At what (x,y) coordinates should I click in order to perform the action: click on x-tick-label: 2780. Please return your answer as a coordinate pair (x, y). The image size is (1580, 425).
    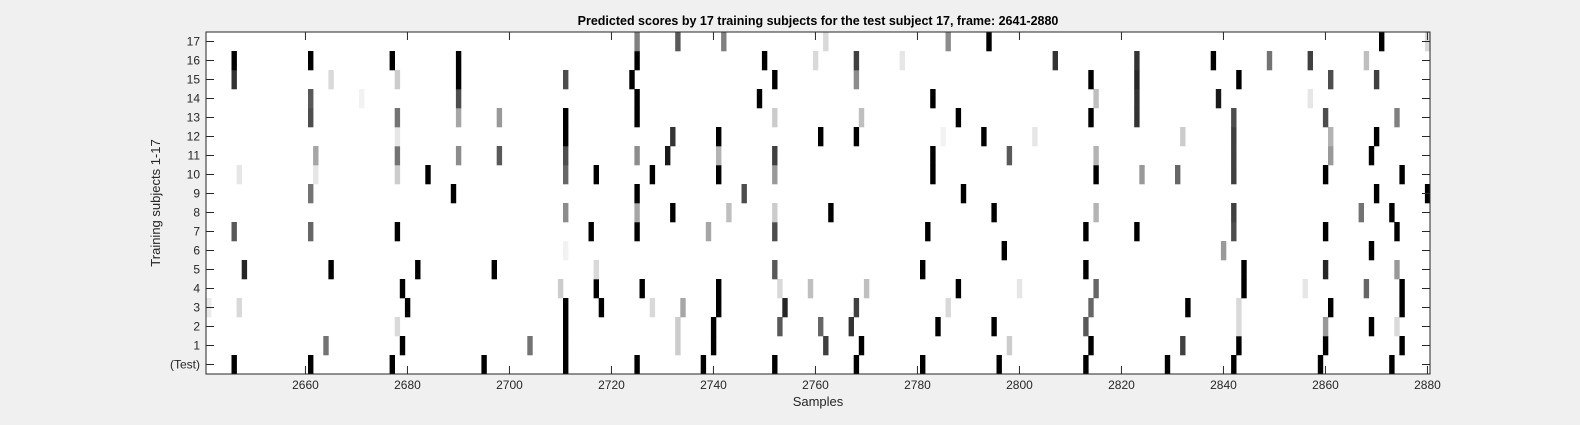
    Looking at the image, I should click on (917, 385).